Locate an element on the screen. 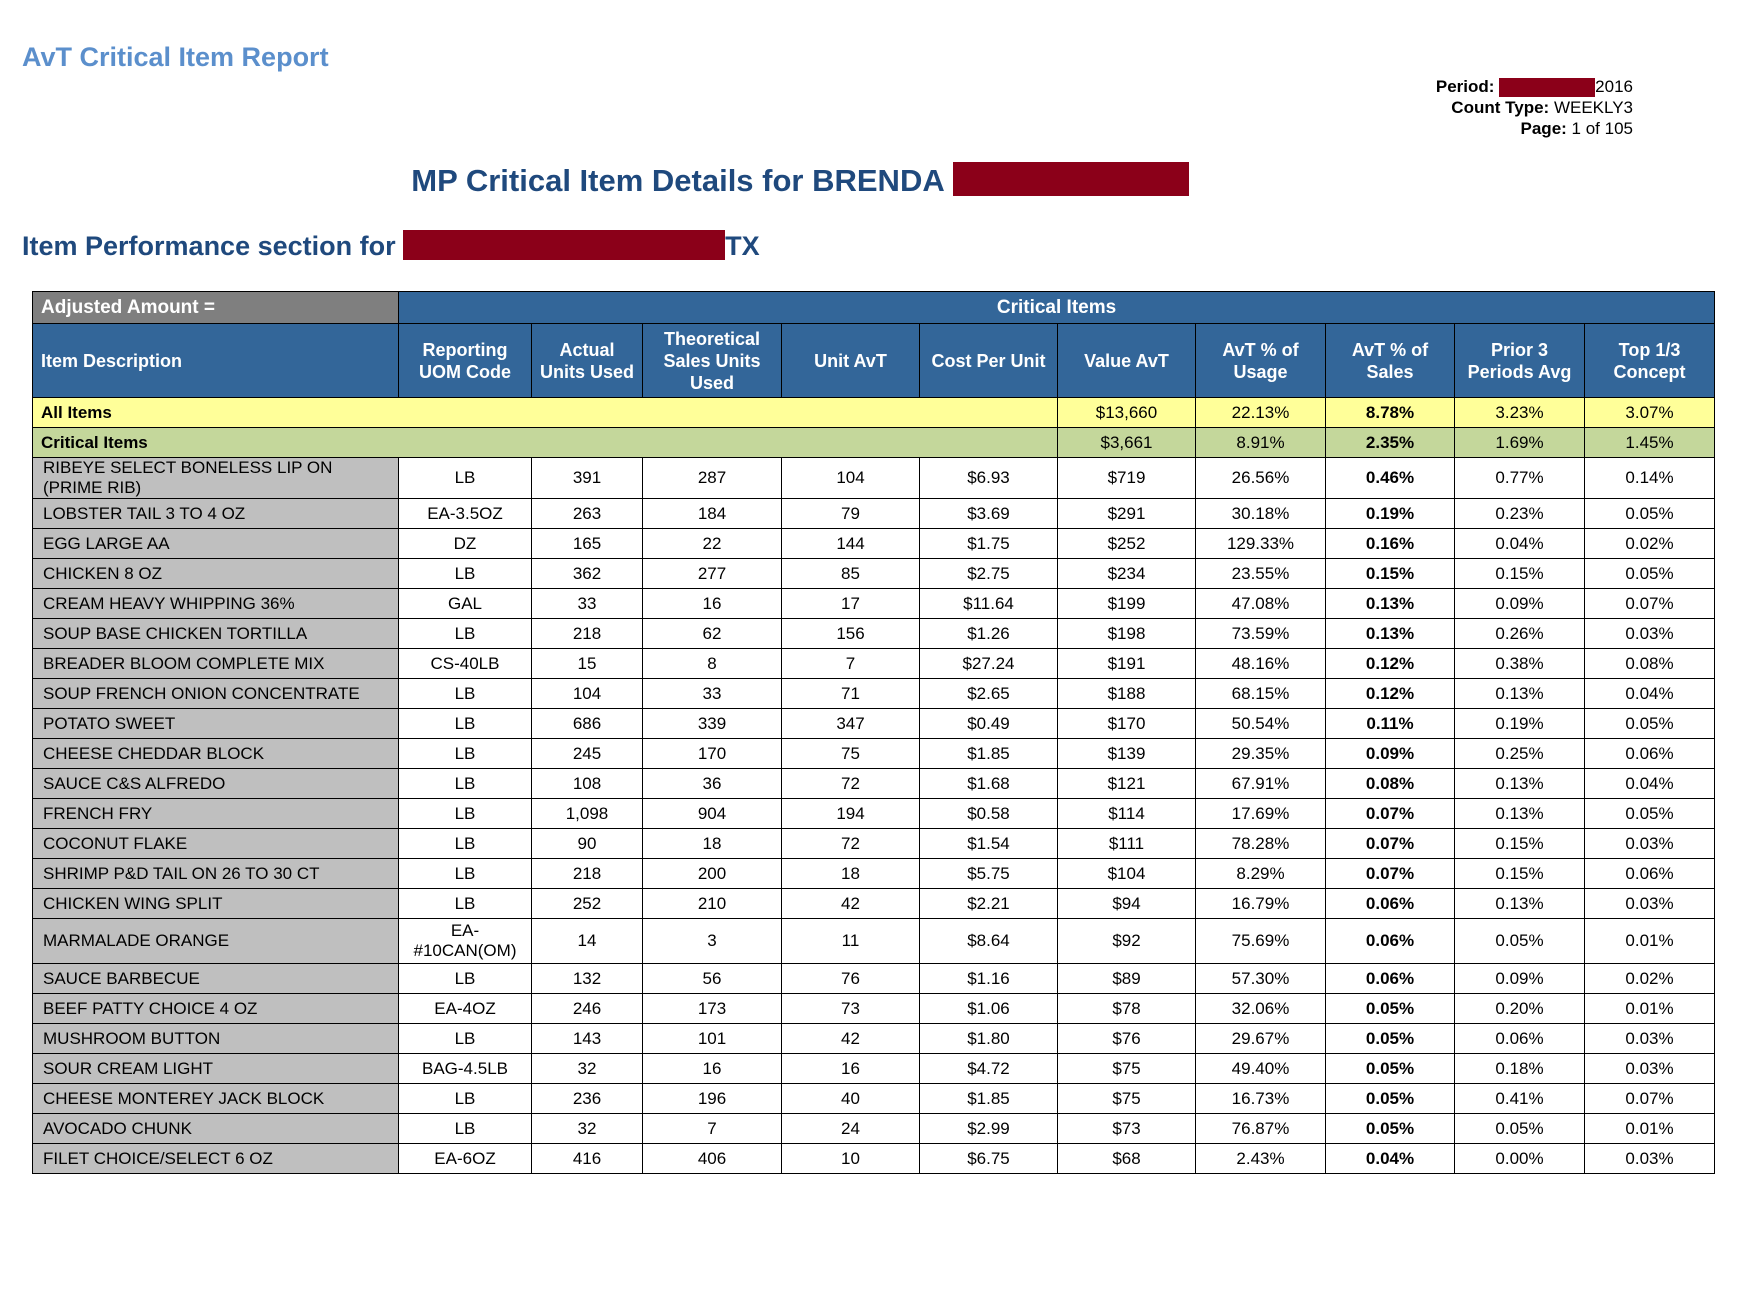 The width and height of the screenshot is (1757, 1302). theoretical-units-cell: 22 is located at coordinates (712, 543).